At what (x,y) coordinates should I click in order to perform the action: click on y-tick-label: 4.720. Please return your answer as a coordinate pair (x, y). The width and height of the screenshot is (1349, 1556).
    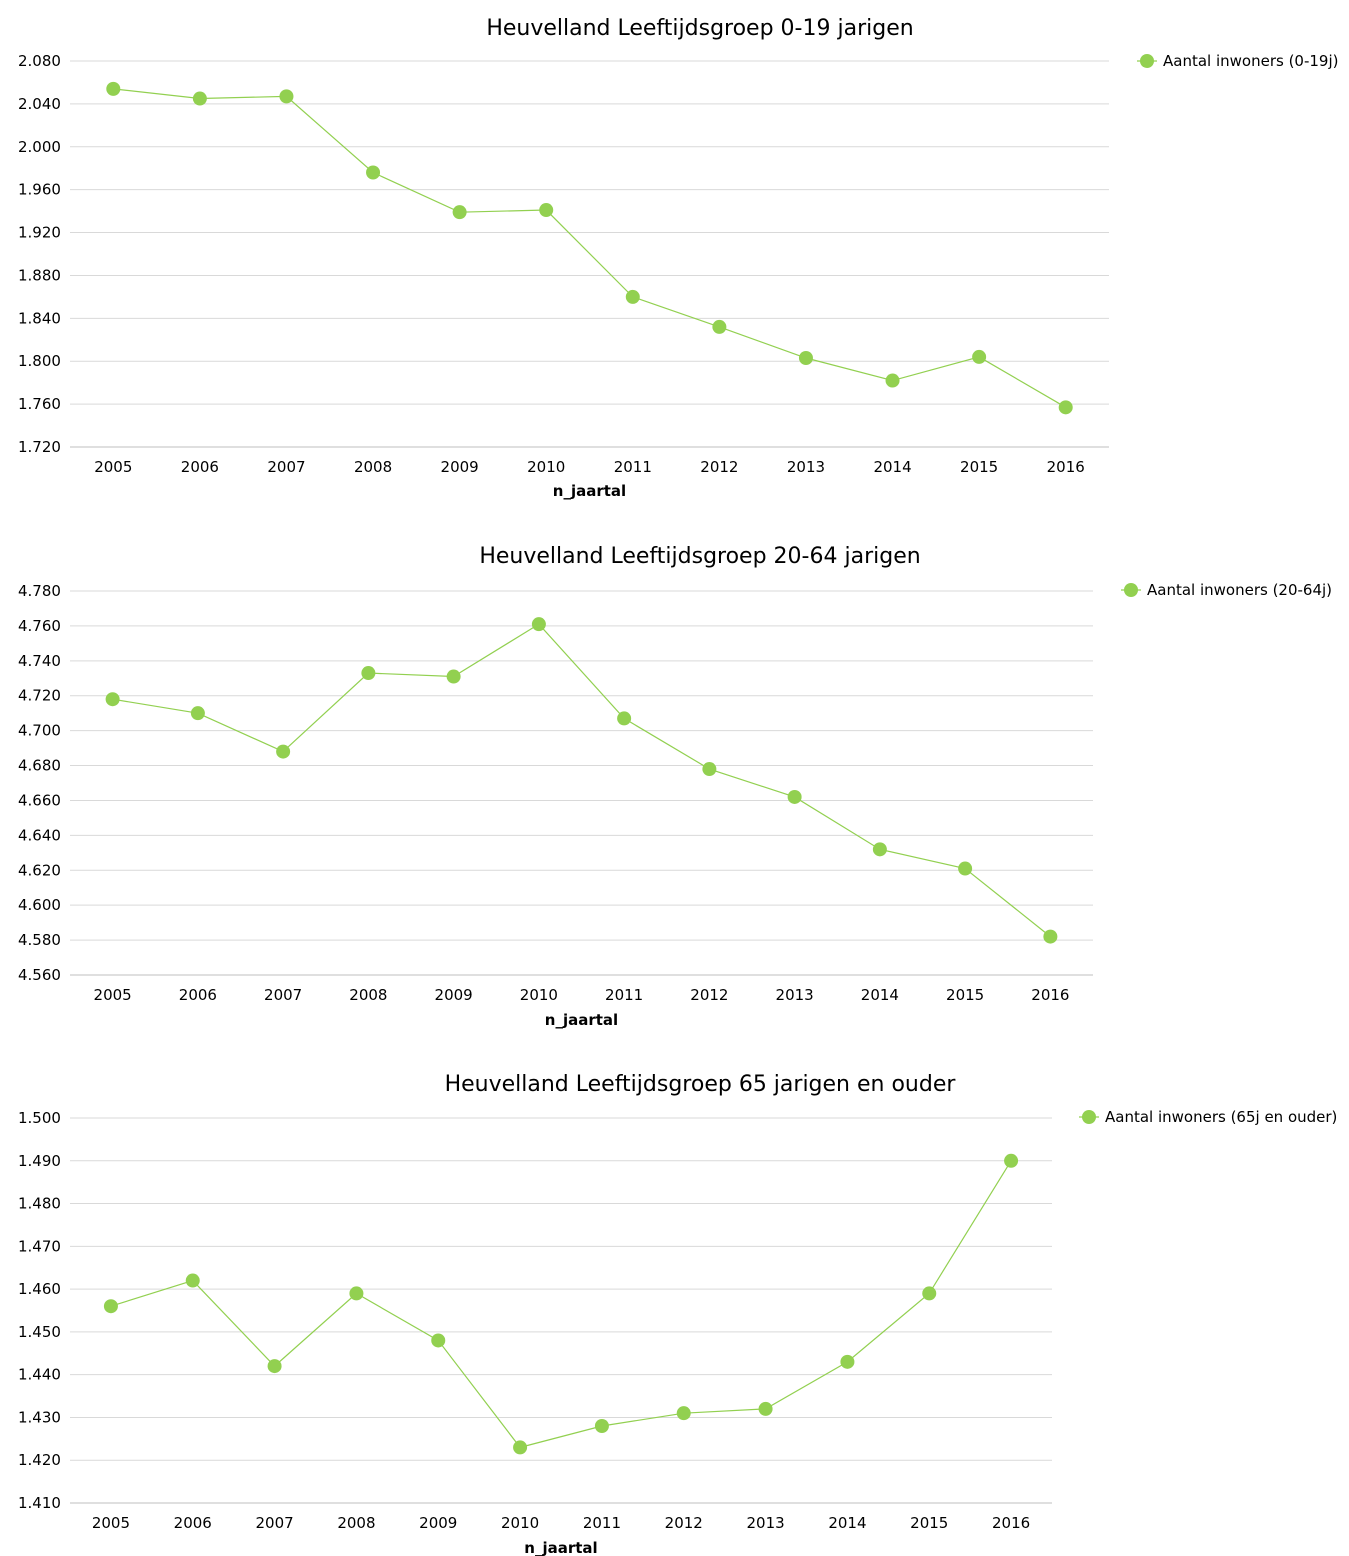
    Looking at the image, I should click on (39, 696).